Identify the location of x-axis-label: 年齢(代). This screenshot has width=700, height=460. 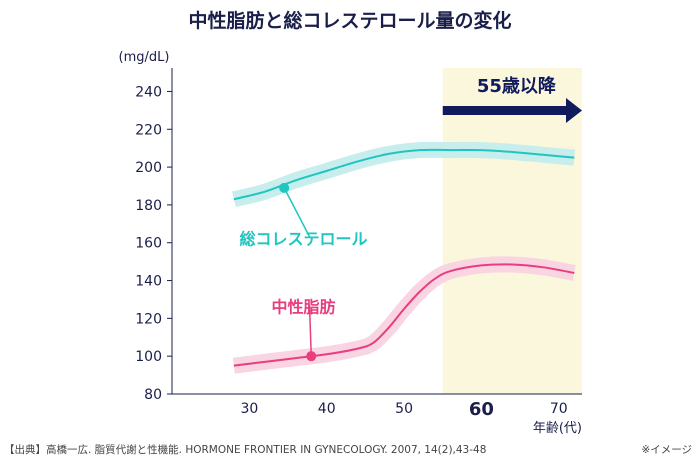
(557, 428).